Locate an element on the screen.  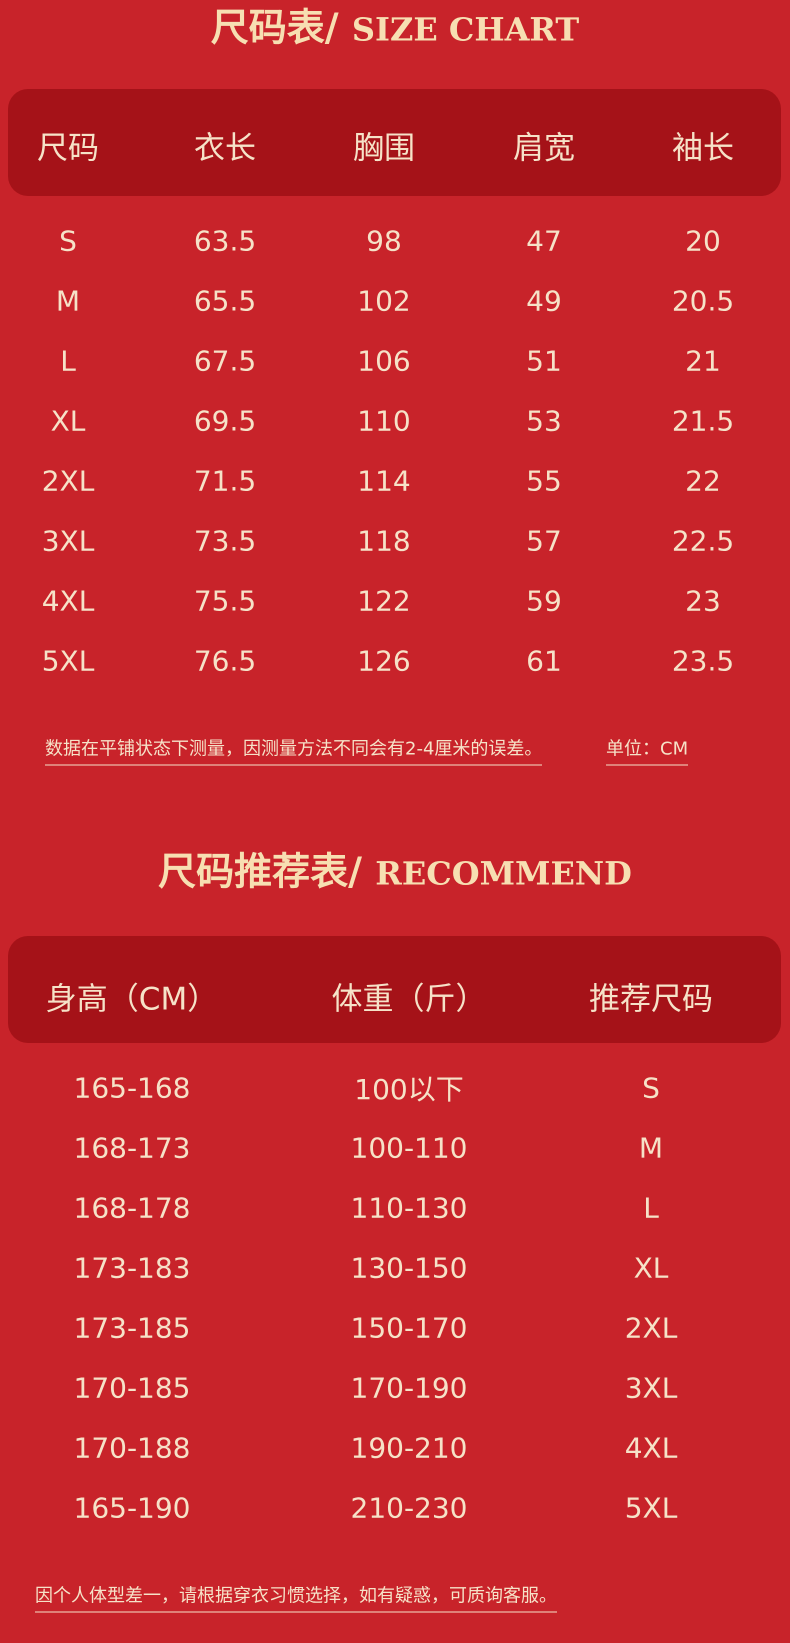
table-cell: 23.5 is located at coordinates (703, 661).